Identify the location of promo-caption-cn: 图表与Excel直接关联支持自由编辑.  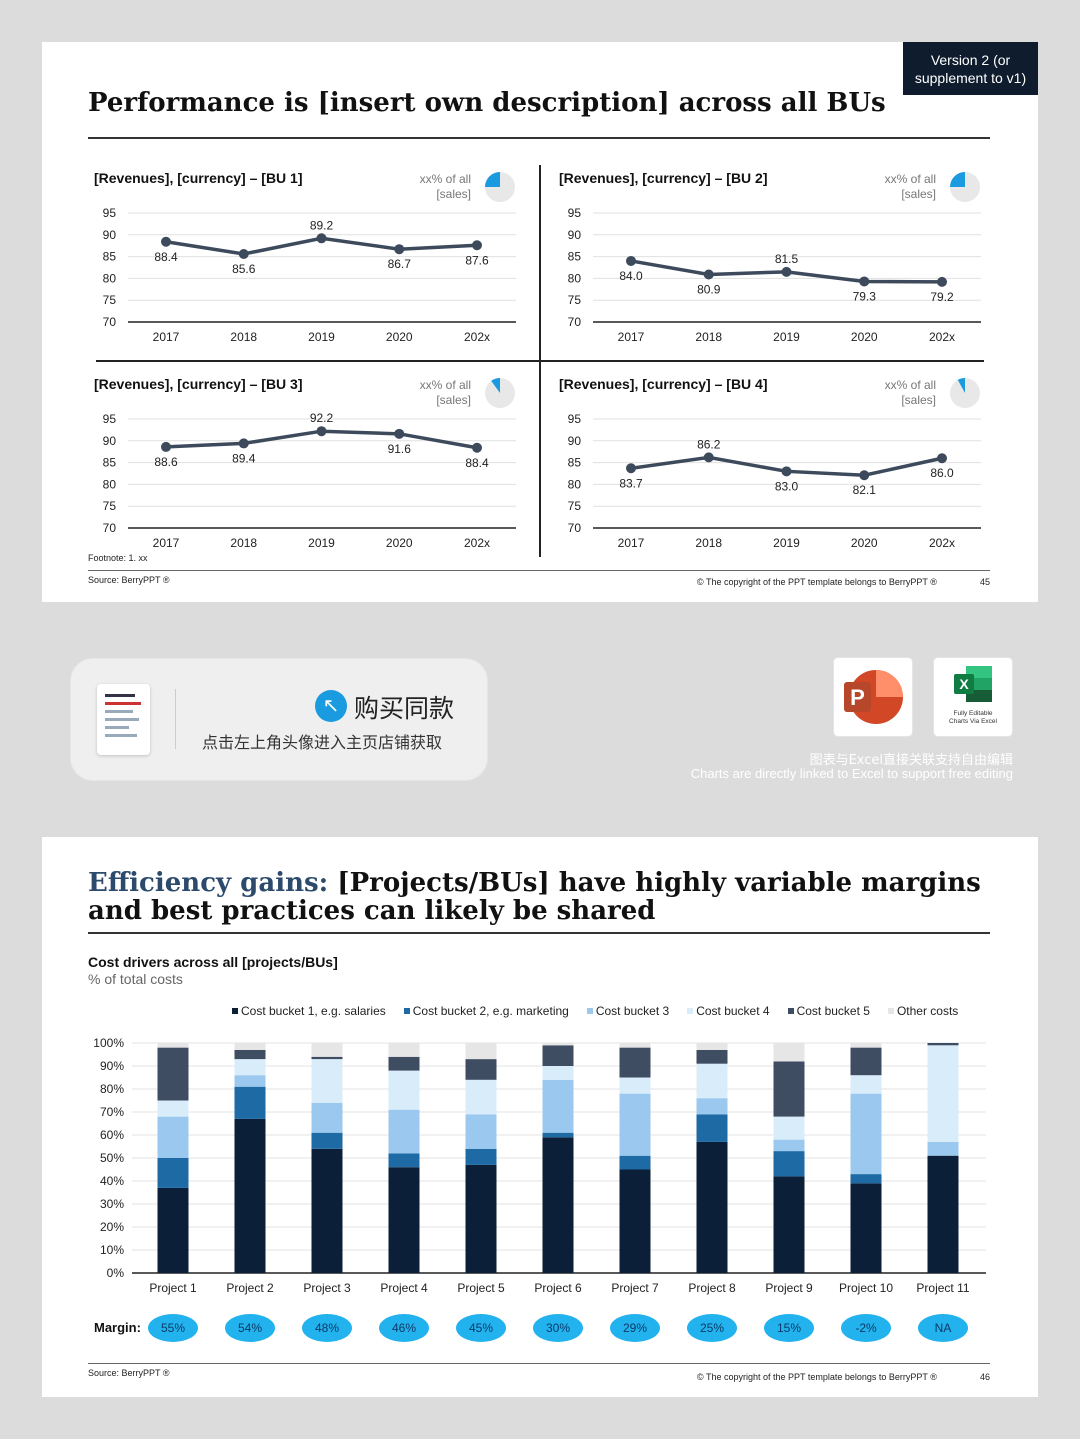
(911, 760).